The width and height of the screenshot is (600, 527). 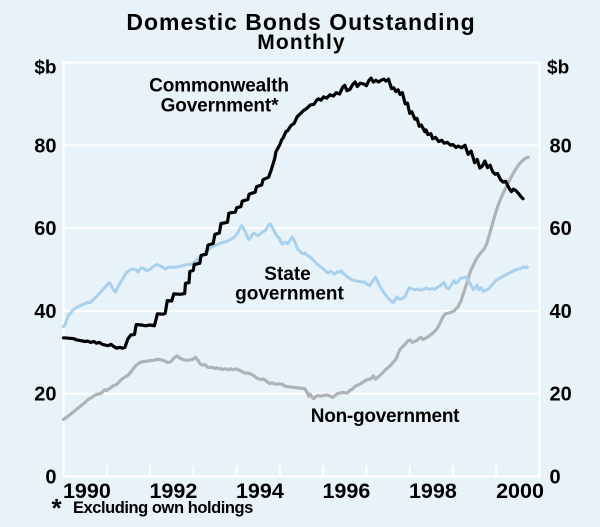 I want to click on svg-text: Monthly, so click(x=301, y=42).